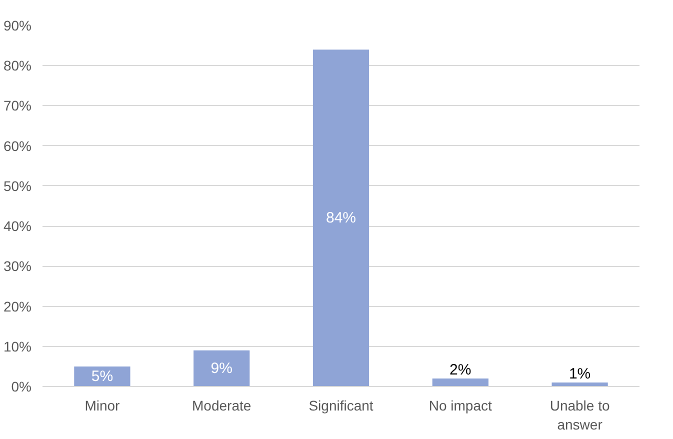  Describe the element at coordinates (17, 106) in the screenshot. I see `y-tick-label: 70%` at that location.